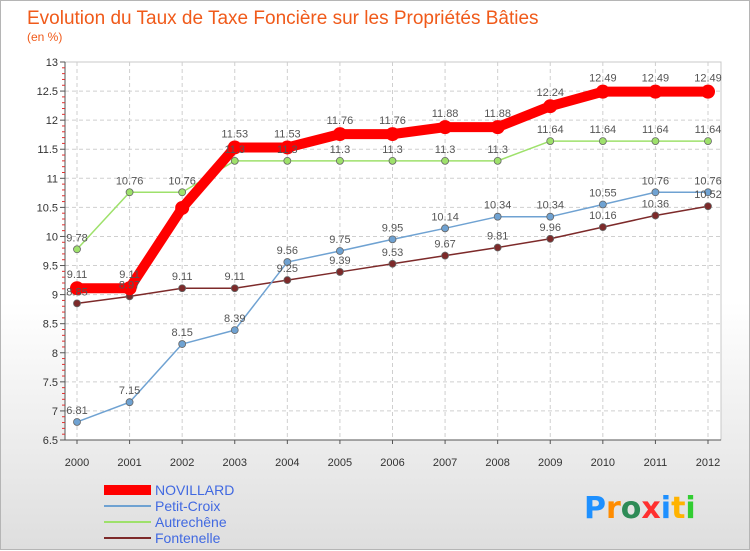 The image size is (750, 551). Describe the element at coordinates (287, 134) in the screenshot. I see `data-label: 11.53` at that location.